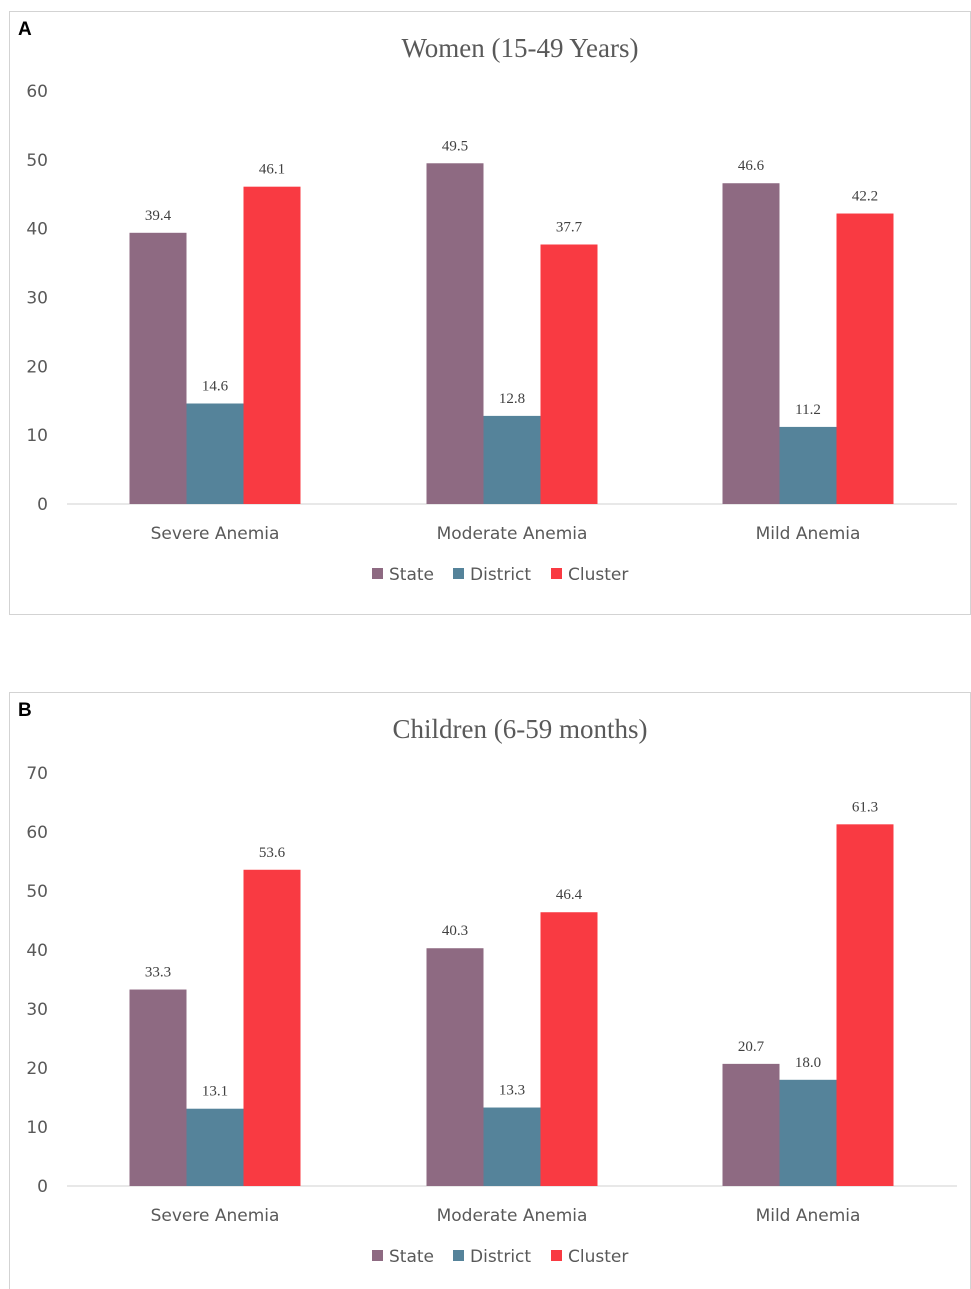 This screenshot has height=1289, width=971. What do you see at coordinates (455, 931) in the screenshot?
I see `data-label-state-2: 40.3` at bounding box center [455, 931].